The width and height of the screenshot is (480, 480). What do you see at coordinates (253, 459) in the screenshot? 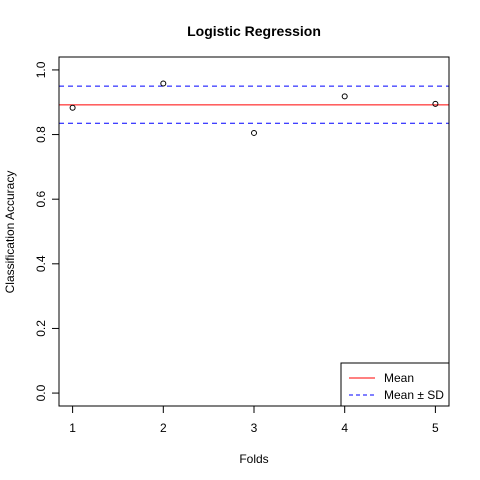
I see `x-axis-label: Folds` at bounding box center [253, 459].